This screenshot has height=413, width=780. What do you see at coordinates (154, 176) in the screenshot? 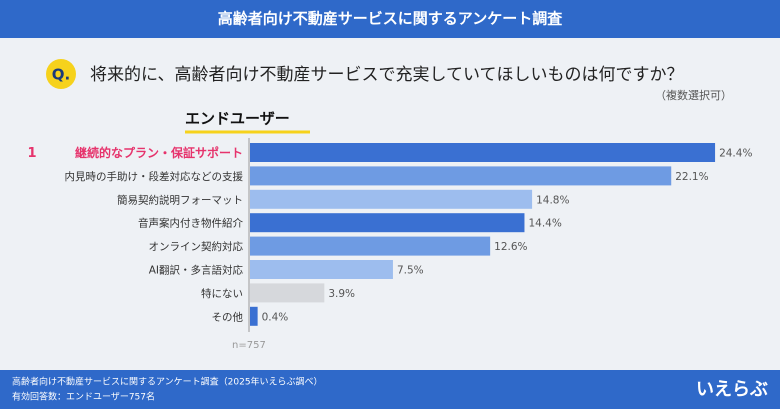
I see `category-label: 内見時の手助け・段差対応などの支援` at bounding box center [154, 176].